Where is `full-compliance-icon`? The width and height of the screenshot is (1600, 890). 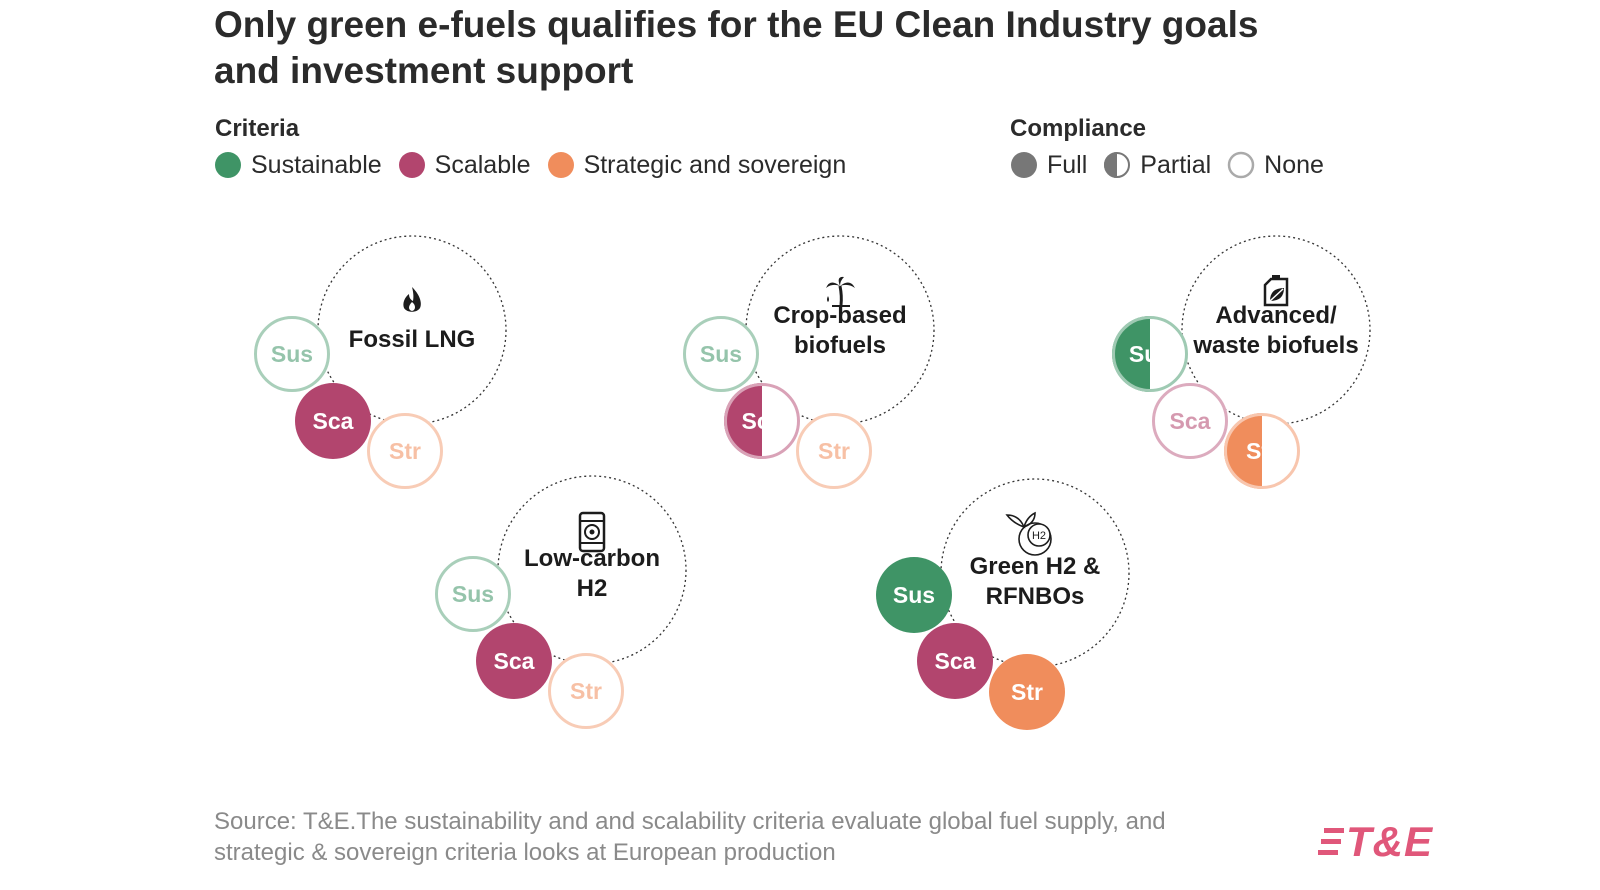 full-compliance-icon is located at coordinates (1024, 165).